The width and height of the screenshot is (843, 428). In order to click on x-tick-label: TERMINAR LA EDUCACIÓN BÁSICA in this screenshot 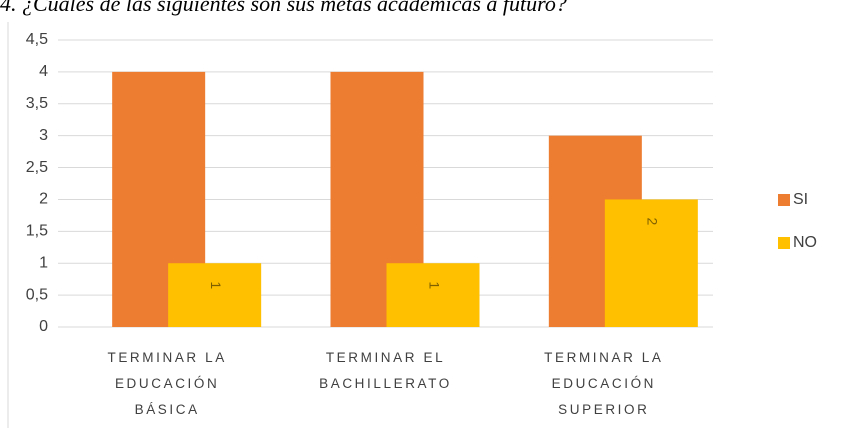, I will do `click(167, 383)`.